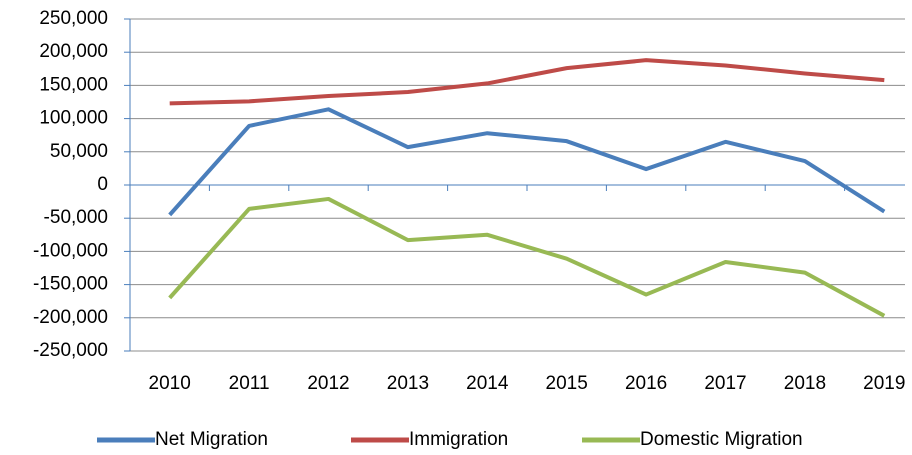  Describe the element at coordinates (73, 18) in the screenshot. I see `y-tick-label: 250,000` at that location.